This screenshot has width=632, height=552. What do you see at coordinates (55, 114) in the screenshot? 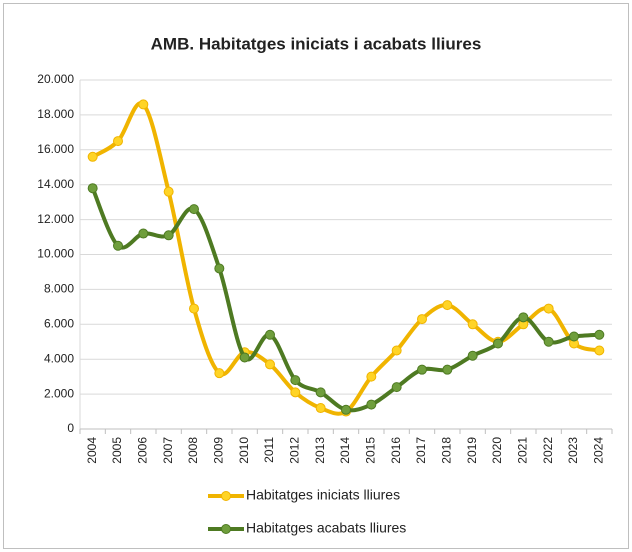
I see `y-tick-label: 18.000` at bounding box center [55, 114].